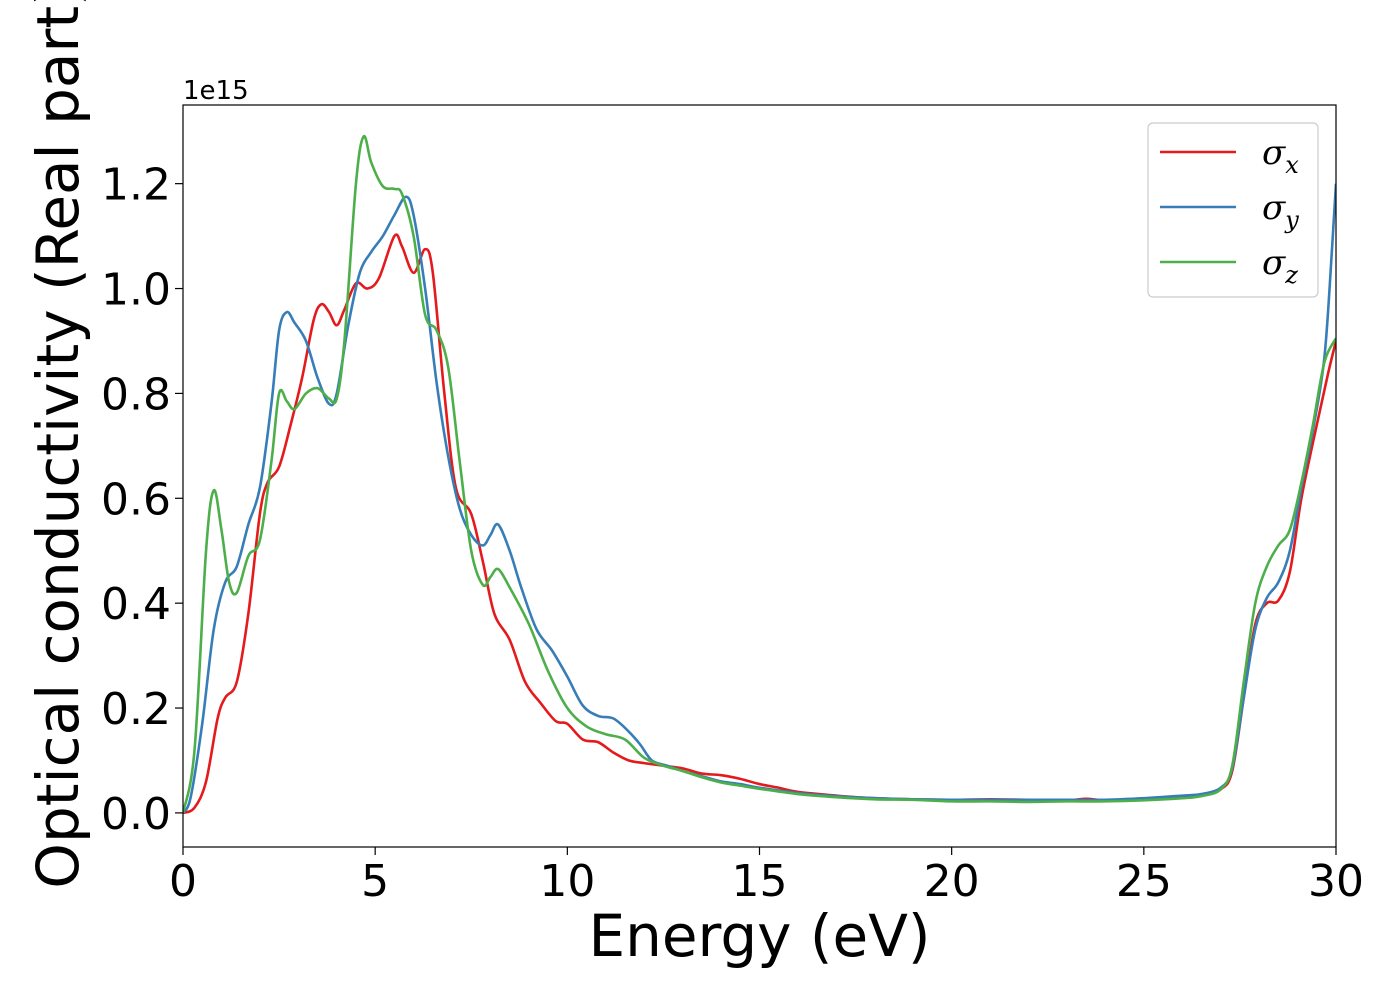 The width and height of the screenshot is (1400, 1000). I want to click on legend: σx σy σz, so click(1233, 210).